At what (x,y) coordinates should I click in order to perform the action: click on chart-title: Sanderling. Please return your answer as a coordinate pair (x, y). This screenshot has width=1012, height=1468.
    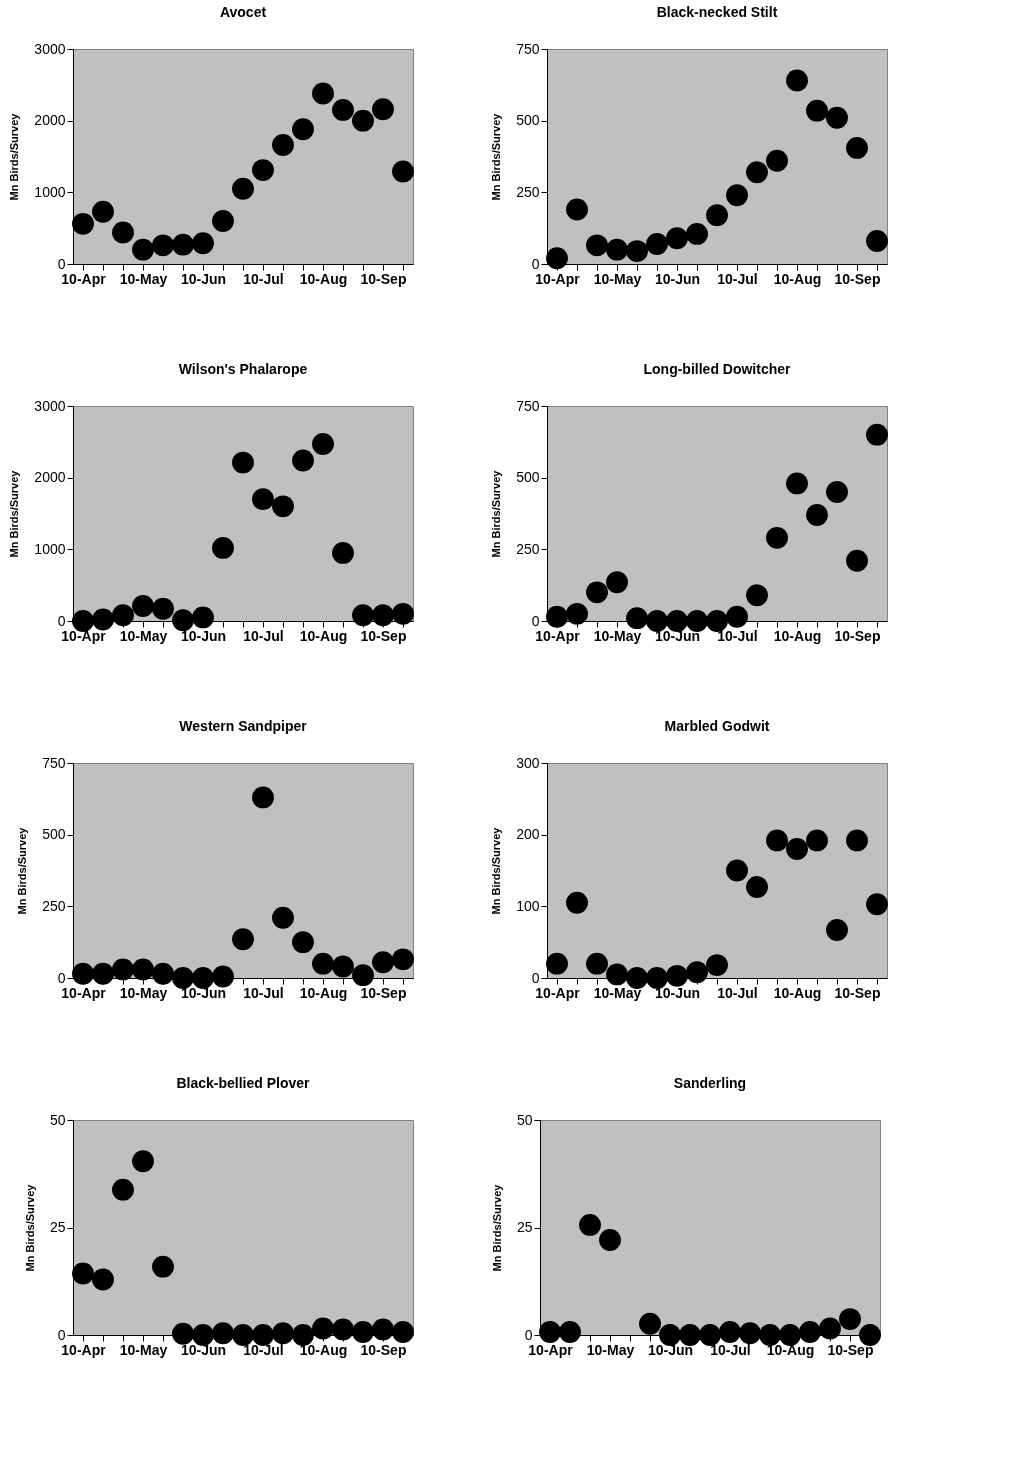
    Looking at the image, I should click on (710, 1083).